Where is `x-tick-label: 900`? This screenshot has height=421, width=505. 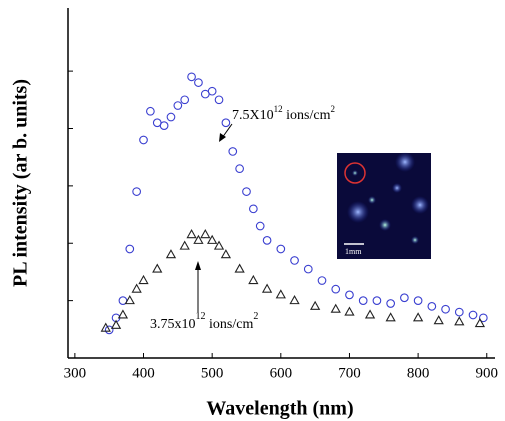
x-tick-label: 900 is located at coordinates (487, 373).